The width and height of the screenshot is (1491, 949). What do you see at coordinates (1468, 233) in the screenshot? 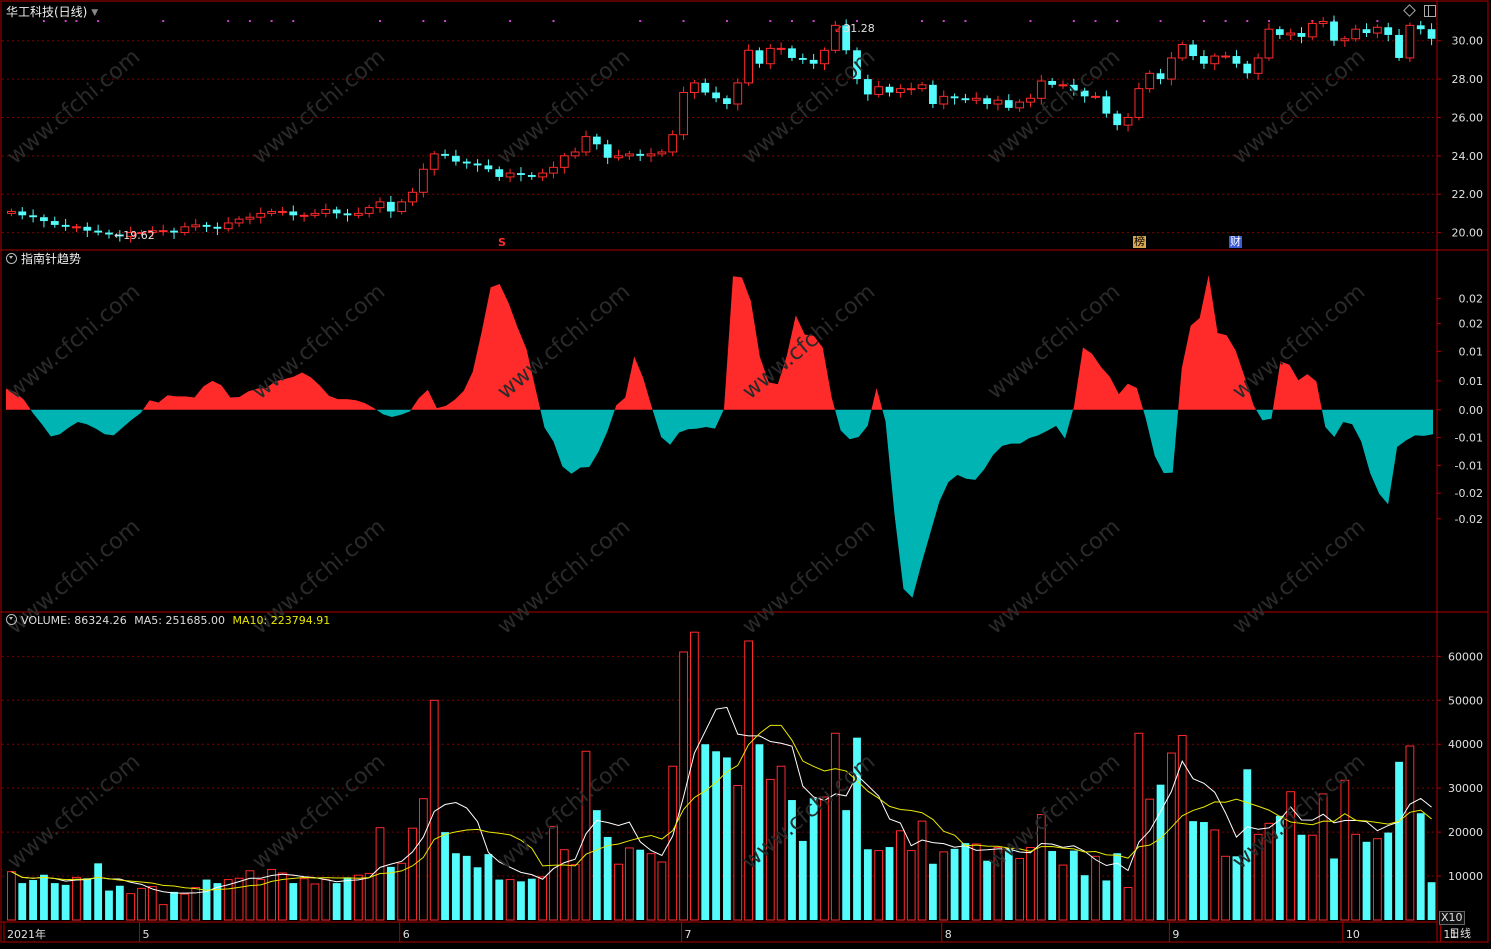
I see `price-tick-label: 20.00` at bounding box center [1468, 233].